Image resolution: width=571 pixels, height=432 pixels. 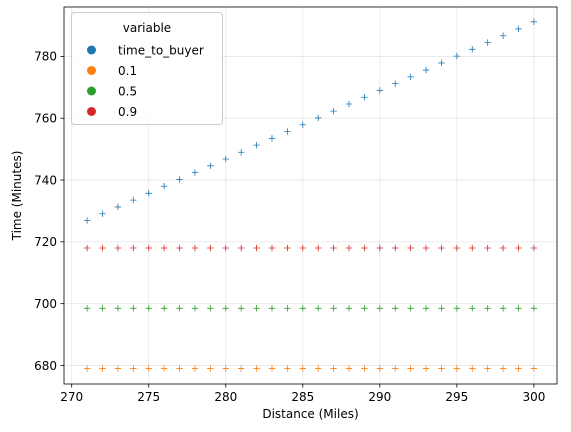 I want to click on legend-box, so click(x=147, y=68).